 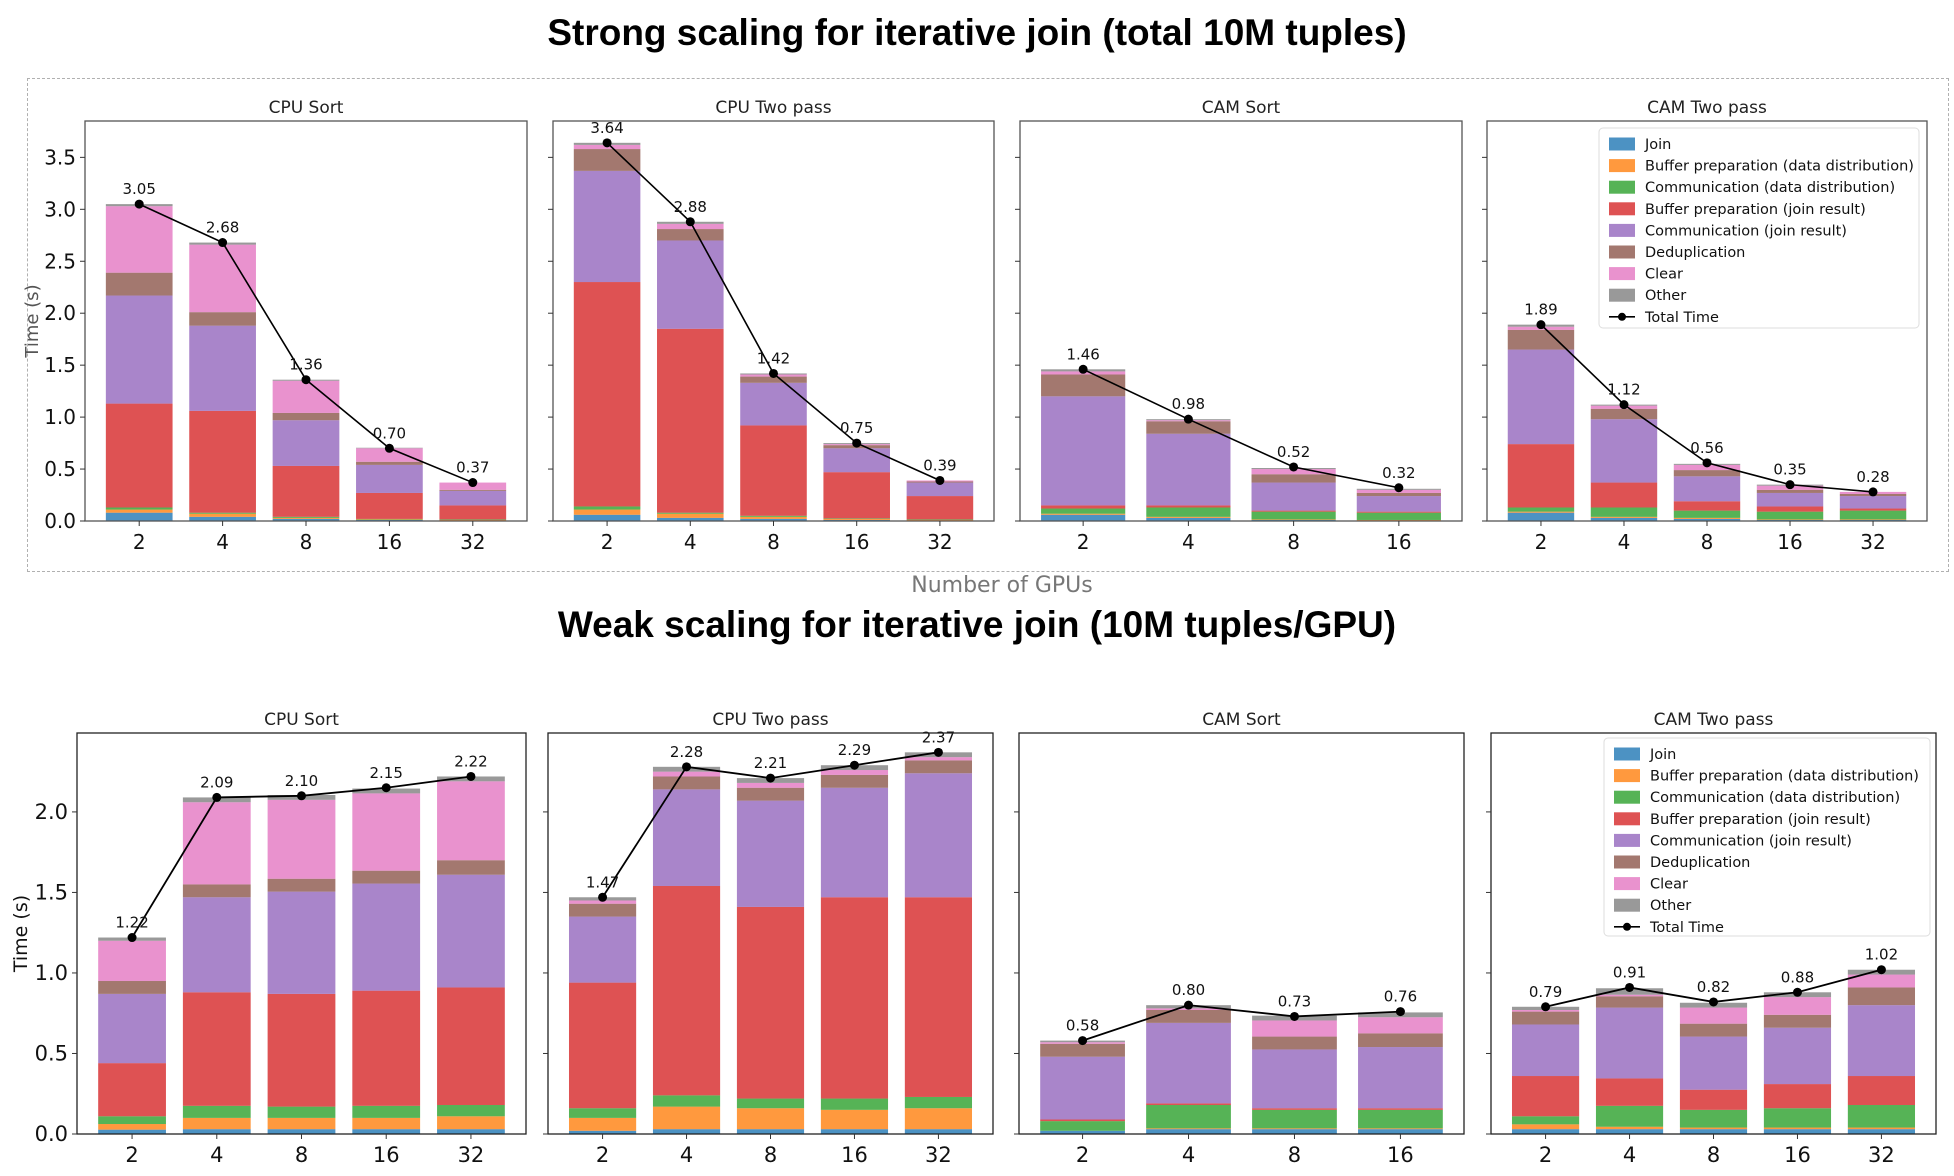 I want to click on legend-label: Buffer preparation (data distribution), so click(x=1779, y=167).